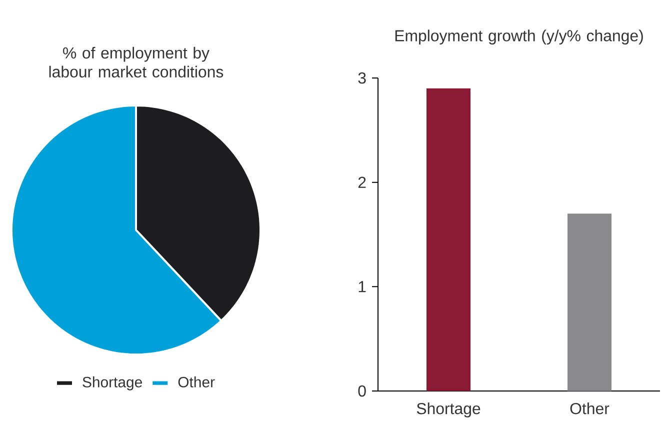 This screenshot has width=662, height=433. I want to click on legend-label: Shortage, so click(112, 383).